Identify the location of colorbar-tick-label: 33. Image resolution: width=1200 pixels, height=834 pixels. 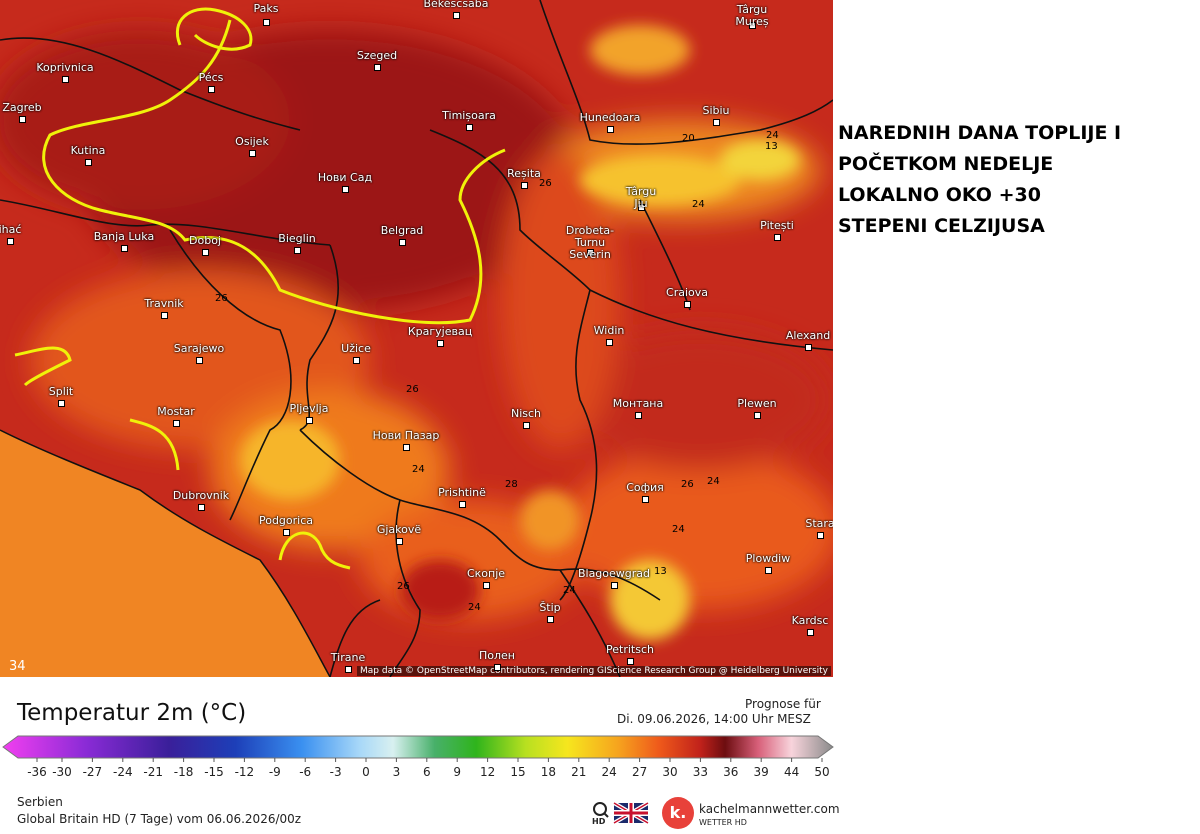
(700, 772).